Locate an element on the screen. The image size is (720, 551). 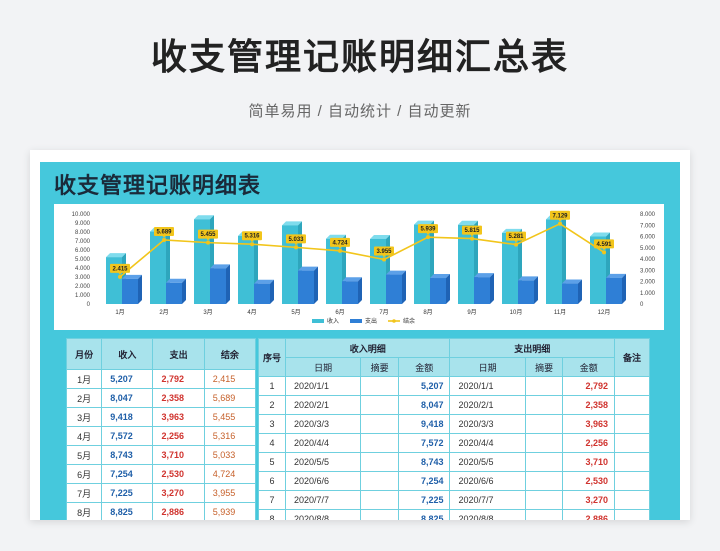
summary-cell: 2,530 is located at coordinates (178, 474).